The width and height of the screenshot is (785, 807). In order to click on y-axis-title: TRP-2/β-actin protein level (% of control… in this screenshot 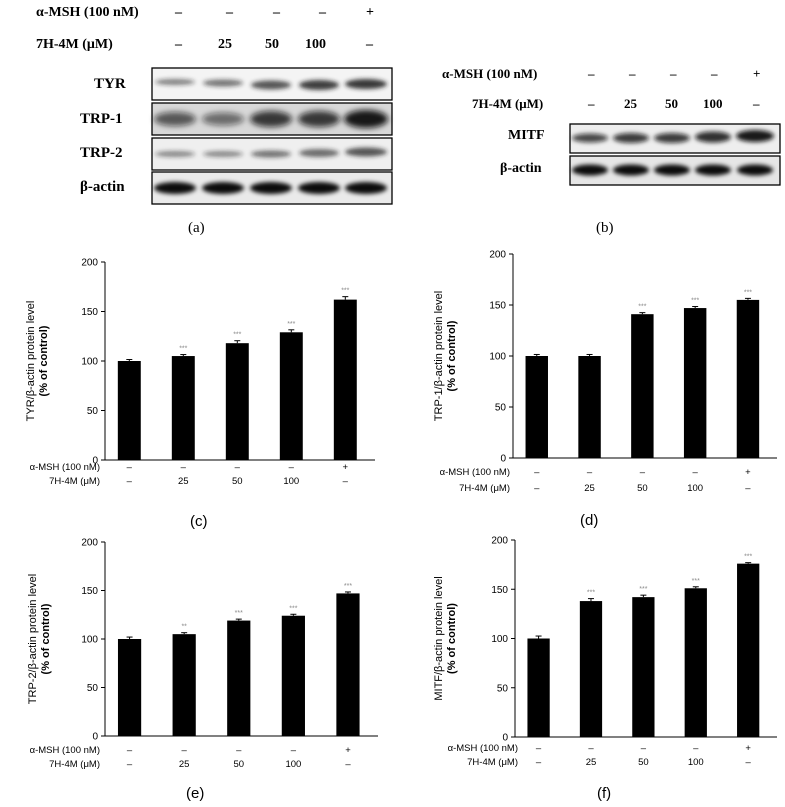, I will do `click(39, 639)`.